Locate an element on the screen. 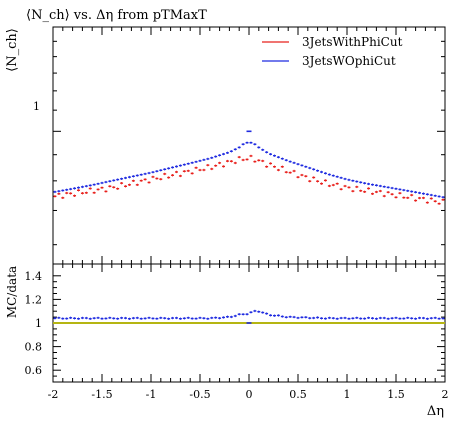 The image size is (461, 422). xtick-label: 0 is located at coordinates (249, 394).